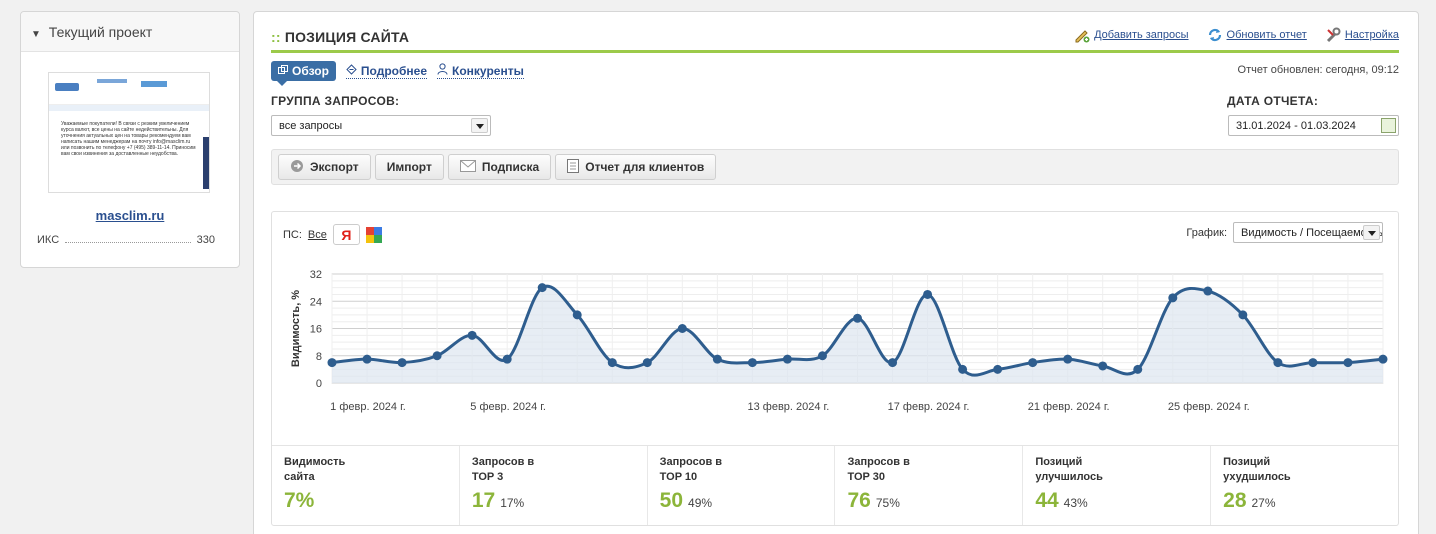  Describe the element at coordinates (857, 334) in the screenshot. I see `series-area` at that location.